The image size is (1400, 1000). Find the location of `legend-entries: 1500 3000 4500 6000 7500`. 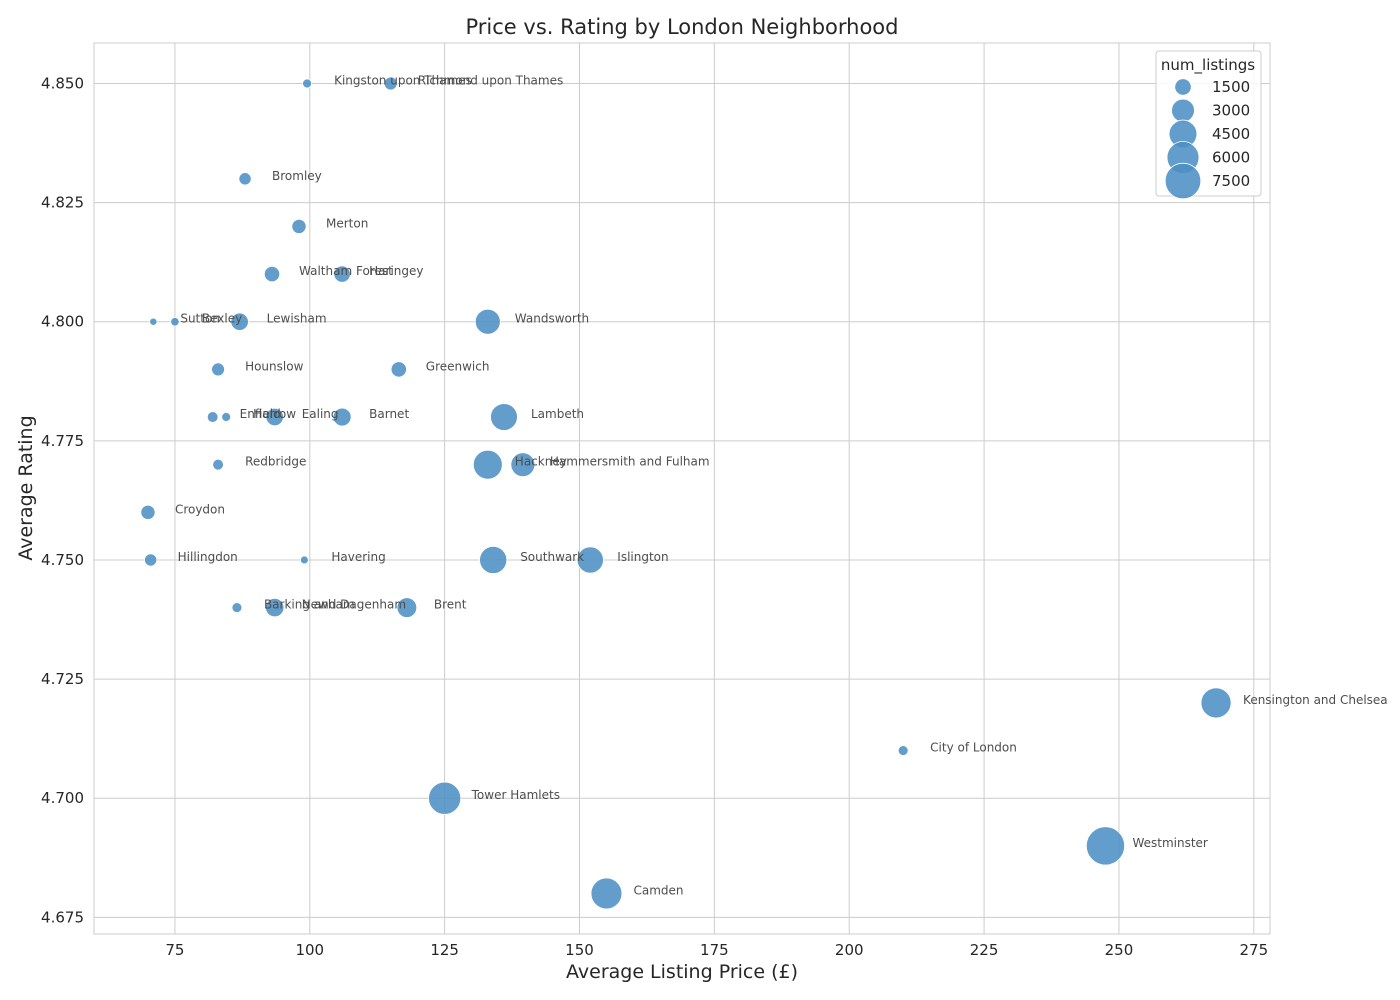

legend-entries: 1500 3000 4500 6000 7500 is located at coordinates (1207, 139).